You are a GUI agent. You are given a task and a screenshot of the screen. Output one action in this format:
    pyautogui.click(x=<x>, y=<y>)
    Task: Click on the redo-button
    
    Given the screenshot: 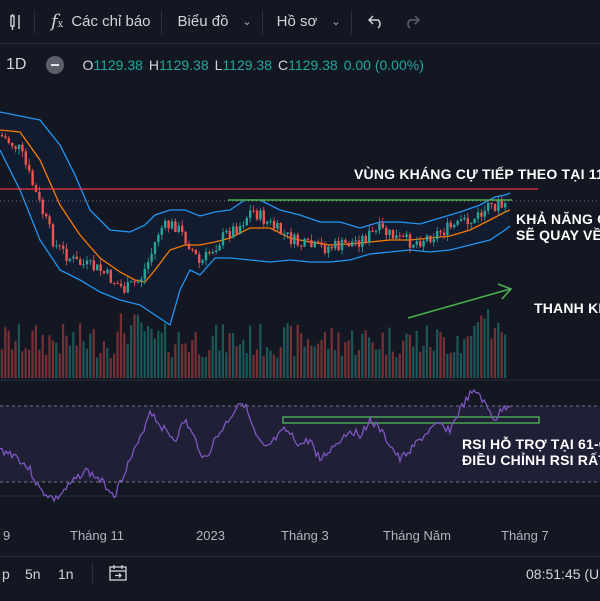 What is the action you would take?
    pyautogui.click(x=412, y=22)
    